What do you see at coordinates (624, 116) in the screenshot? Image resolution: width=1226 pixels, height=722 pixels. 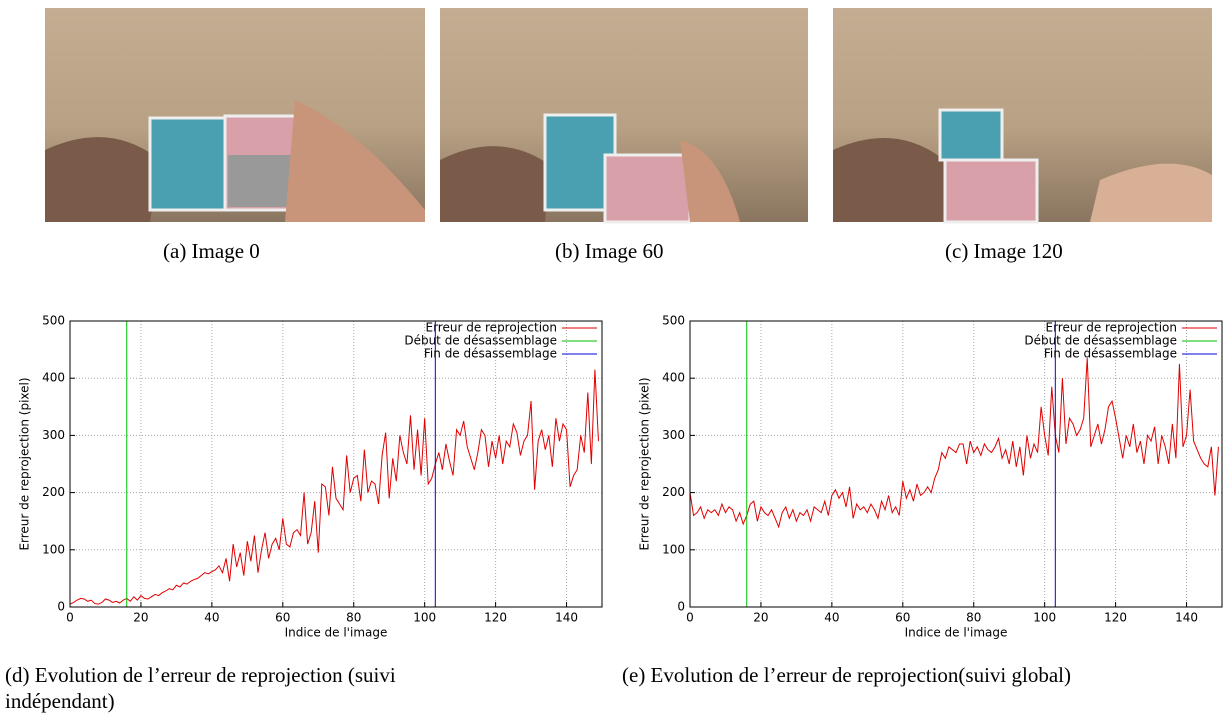 I see `photo-b` at bounding box center [624, 116].